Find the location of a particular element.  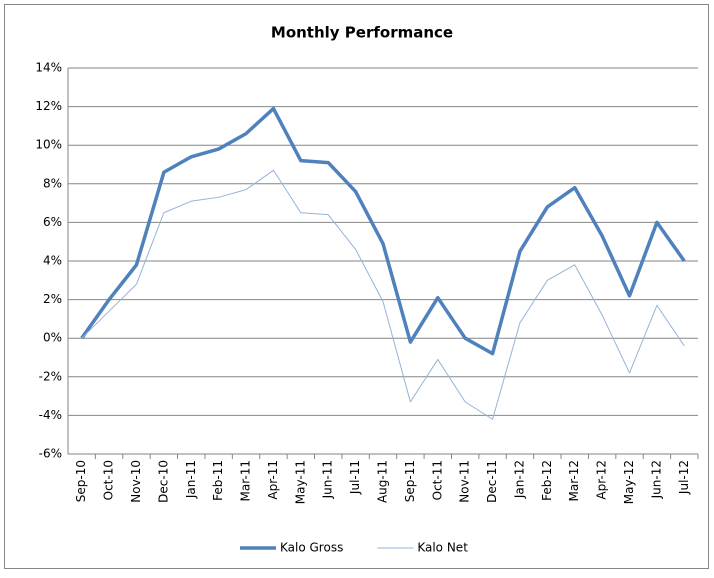

x-tick-label: Dec-11 is located at coordinates (492, 481).